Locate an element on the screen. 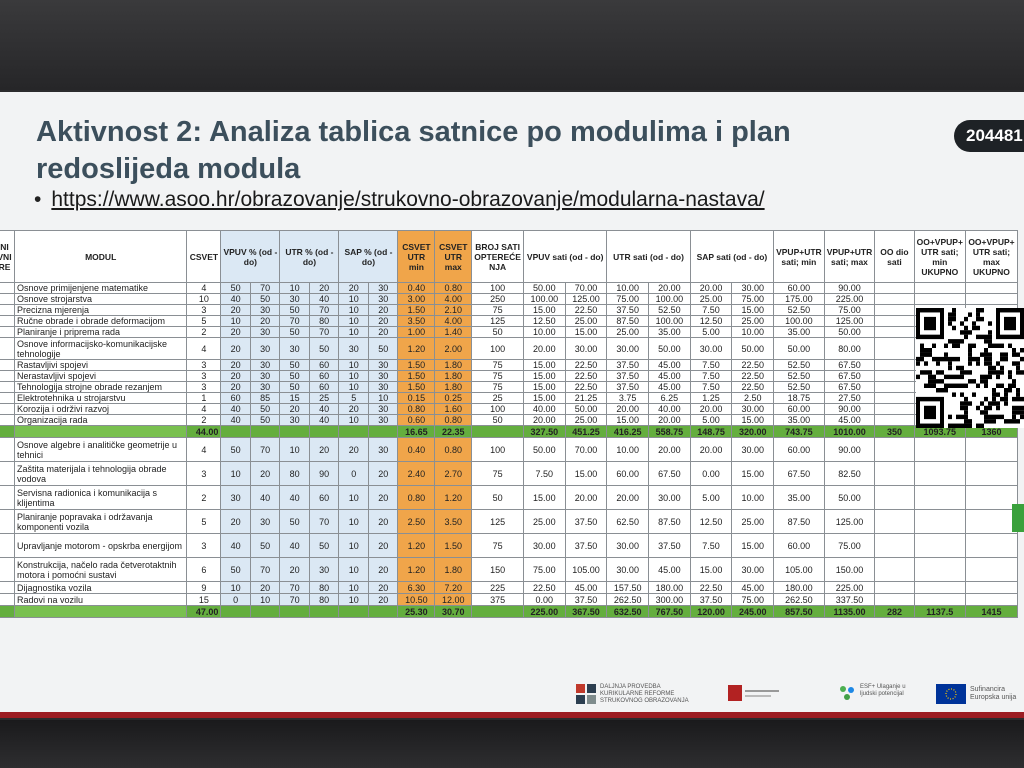 The image size is (1024, 768). header-csvet-utr-min: CSVET UTR min is located at coordinates (416, 256).